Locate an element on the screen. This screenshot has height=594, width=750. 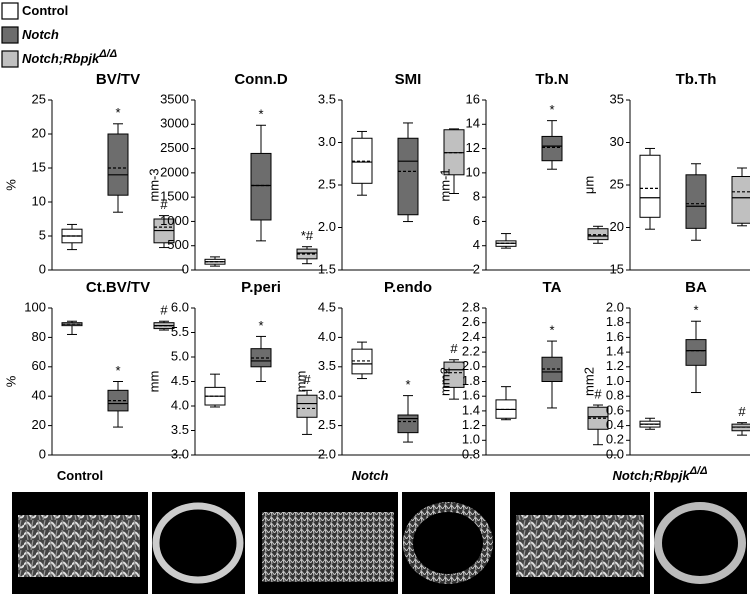
y-tick-label: 3000 is located at coordinates (174, 123).